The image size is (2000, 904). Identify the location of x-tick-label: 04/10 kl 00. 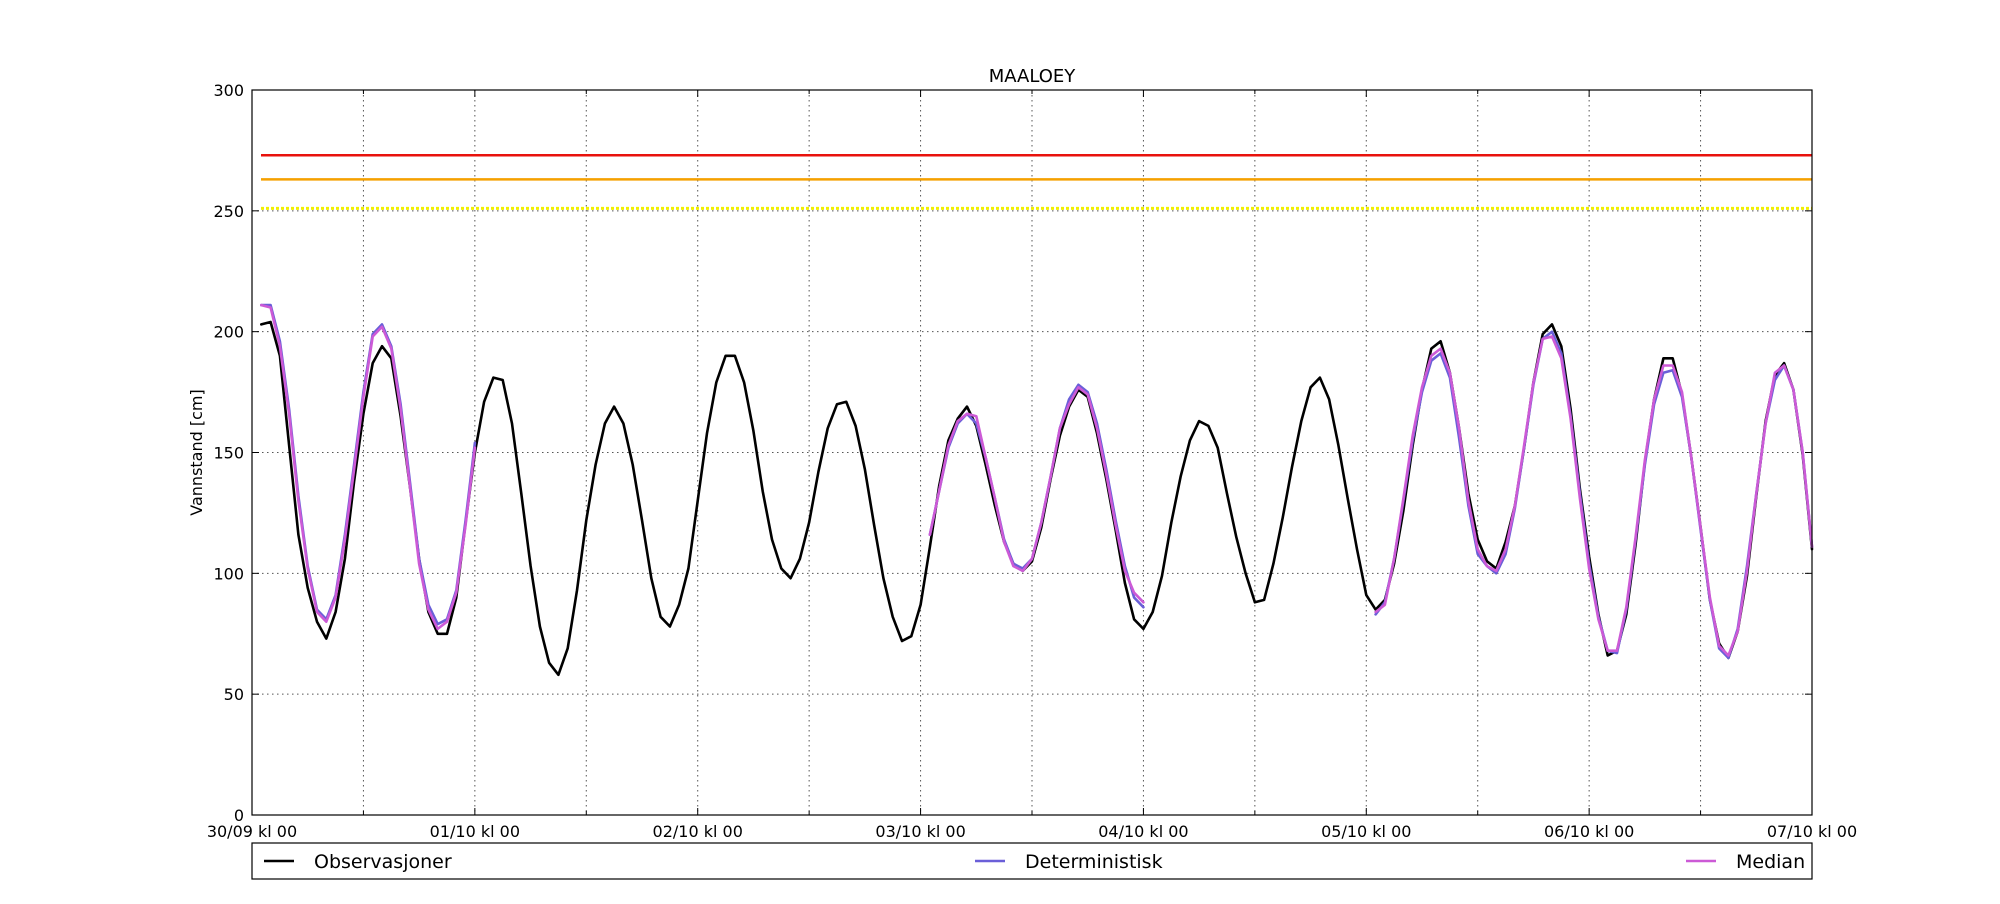
(1143, 831).